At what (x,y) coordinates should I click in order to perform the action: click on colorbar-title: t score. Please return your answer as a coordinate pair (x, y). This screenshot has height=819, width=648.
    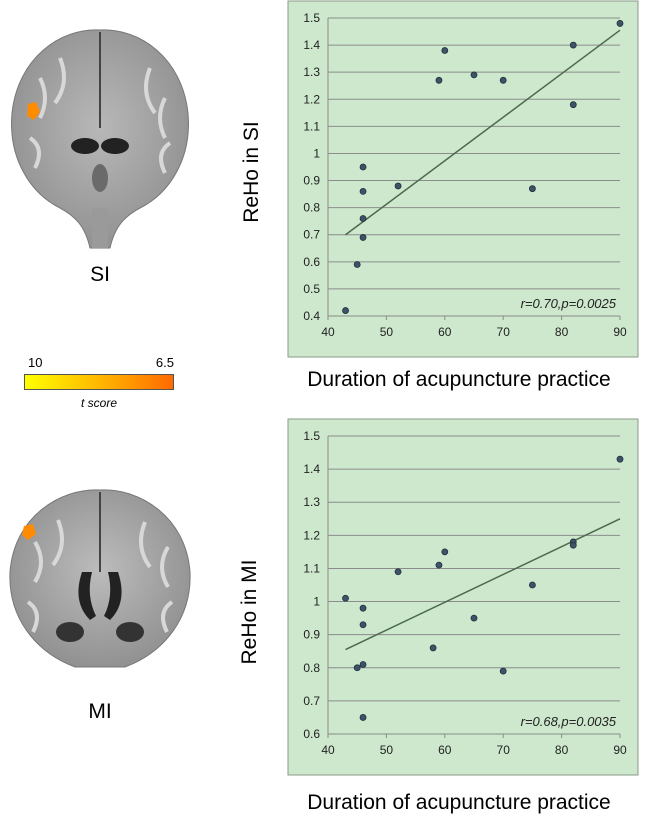
    Looking at the image, I should click on (98, 403).